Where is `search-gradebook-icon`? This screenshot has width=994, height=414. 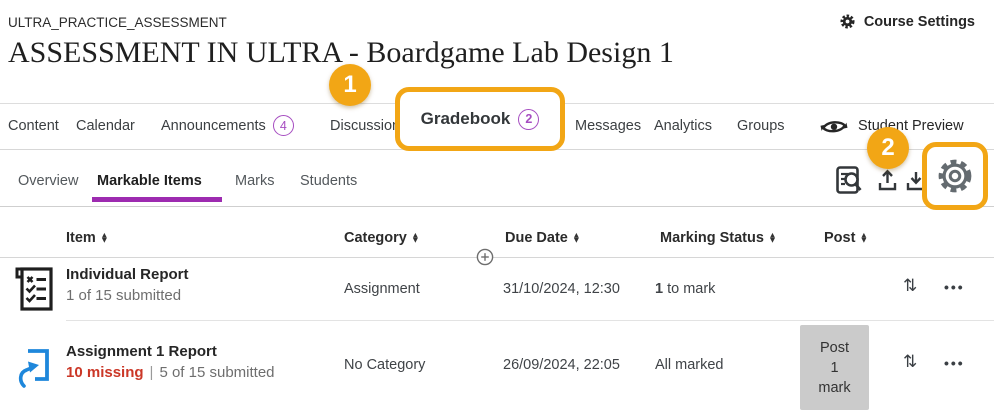 search-gradebook-icon is located at coordinates (849, 180).